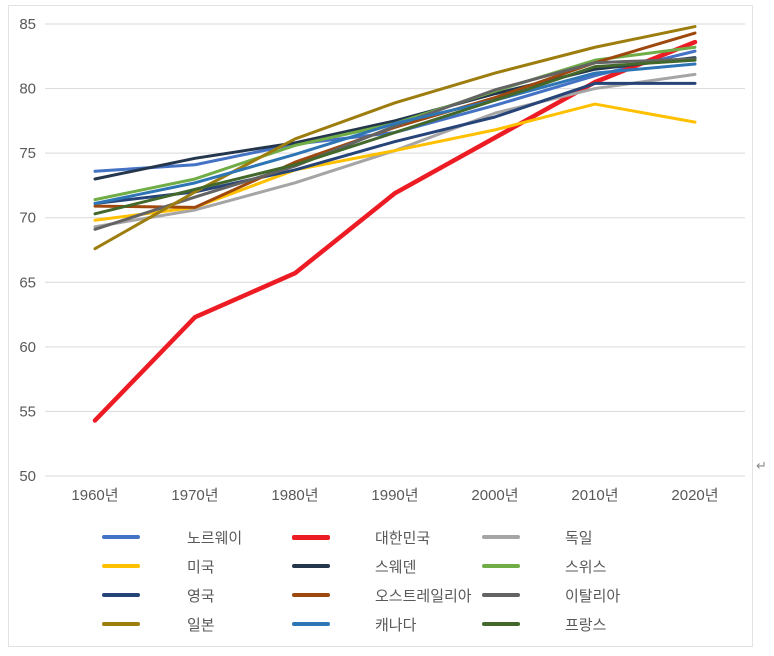 This screenshot has height=656, width=774. I want to click on x-axis-tick-label: 1970년, so click(194, 495).